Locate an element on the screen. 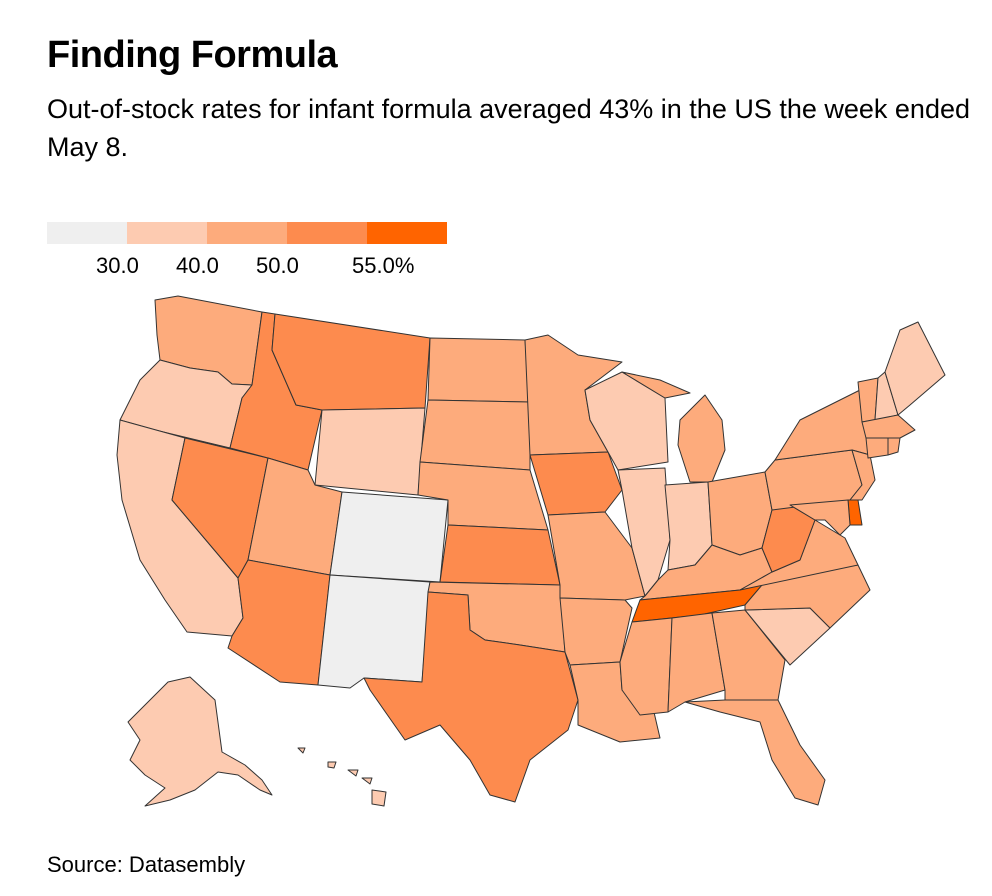 The width and height of the screenshot is (992, 896). state-ia is located at coordinates (576, 483).